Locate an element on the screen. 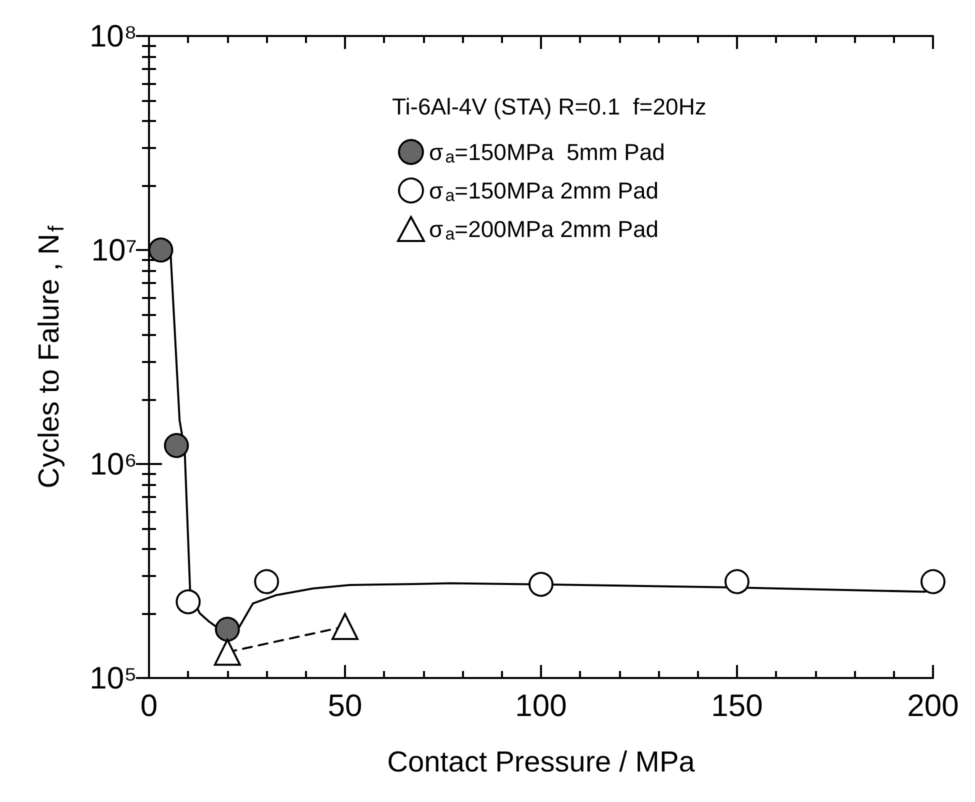 The height and width of the screenshot is (802, 975). x-axis-title: Contact Pressure / MPa is located at coordinates (541, 762).